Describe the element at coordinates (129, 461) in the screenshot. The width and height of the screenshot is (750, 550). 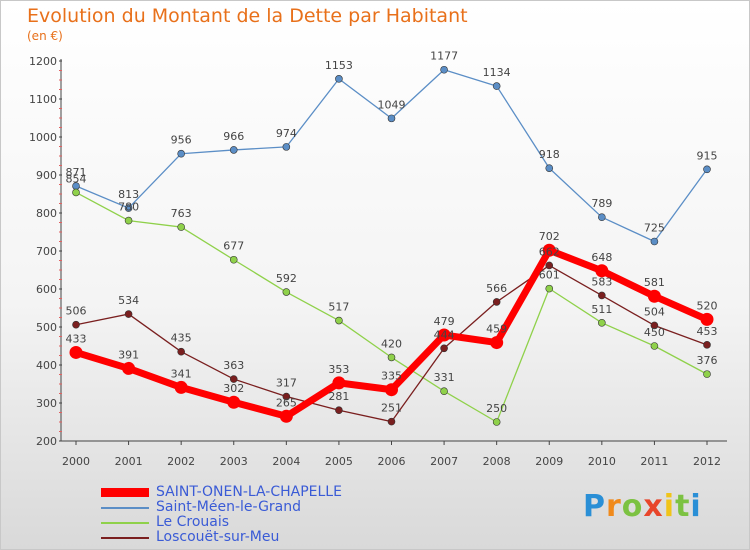
I see `x-tick-label: 2001` at that location.